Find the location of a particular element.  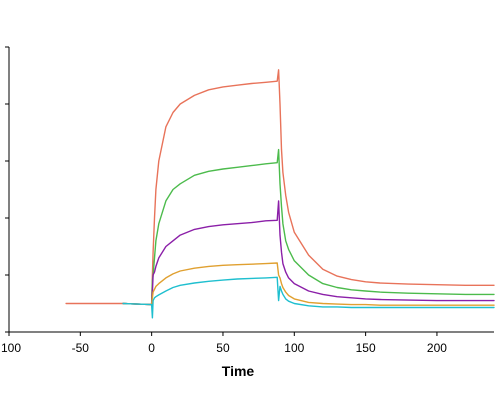

x-tick-label-4: 100 is located at coordinates (294, 348).